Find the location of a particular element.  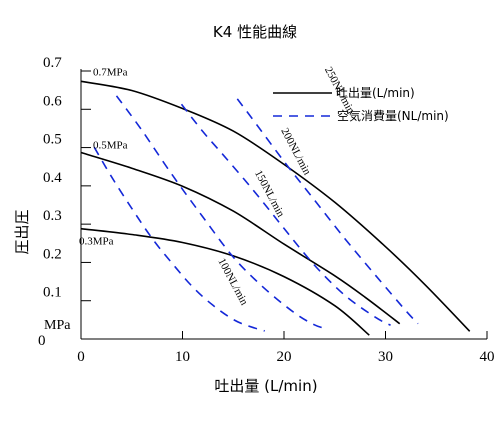

y-axis-label: 圧出圧 is located at coordinates (22, 231).